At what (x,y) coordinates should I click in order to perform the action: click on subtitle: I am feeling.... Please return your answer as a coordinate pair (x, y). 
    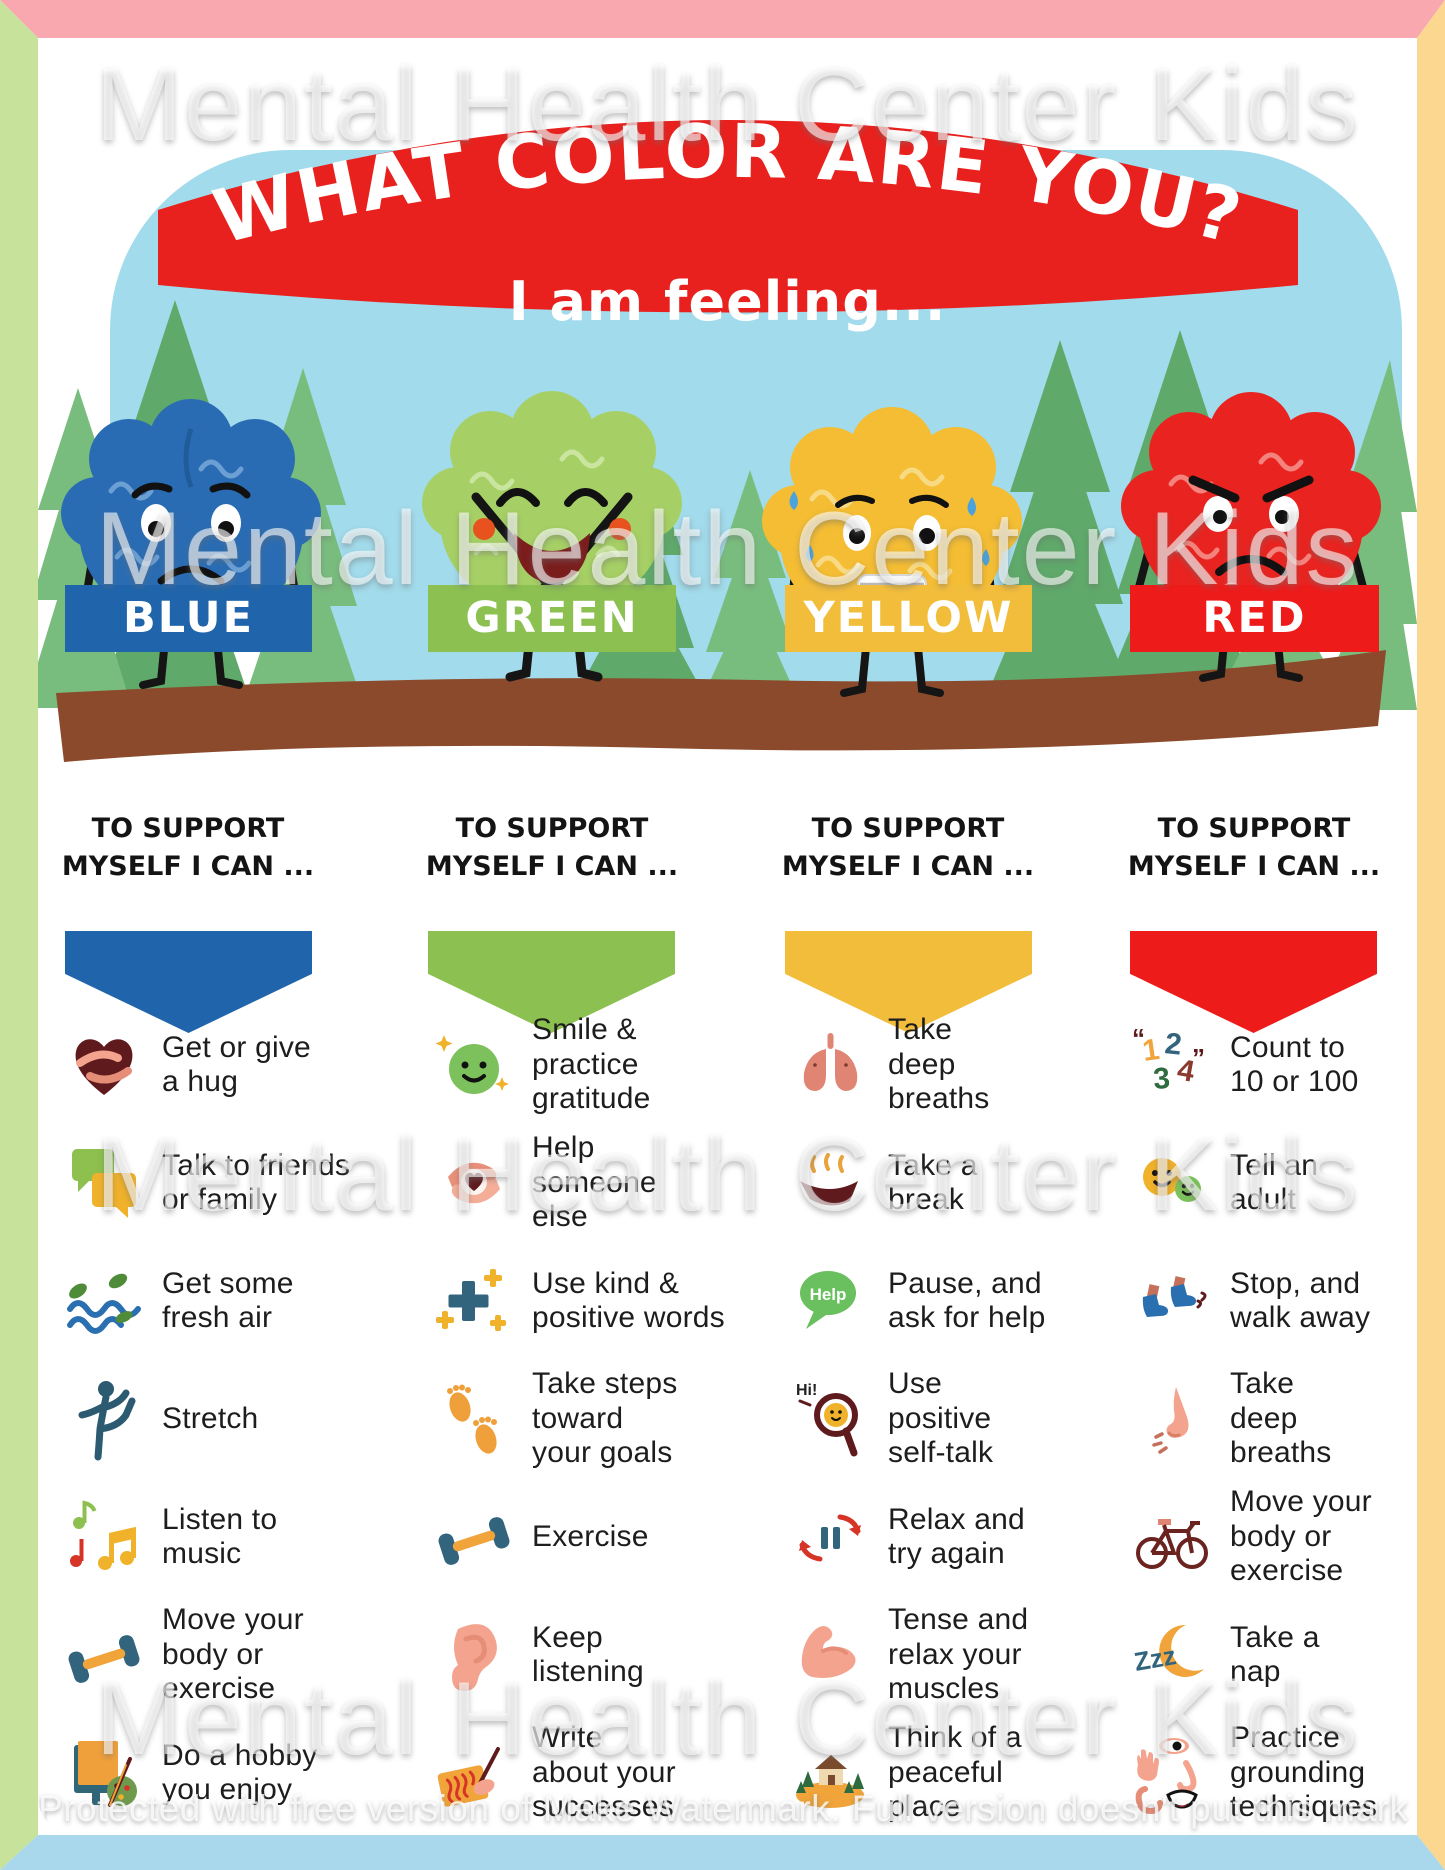
    Looking at the image, I should click on (727, 301).